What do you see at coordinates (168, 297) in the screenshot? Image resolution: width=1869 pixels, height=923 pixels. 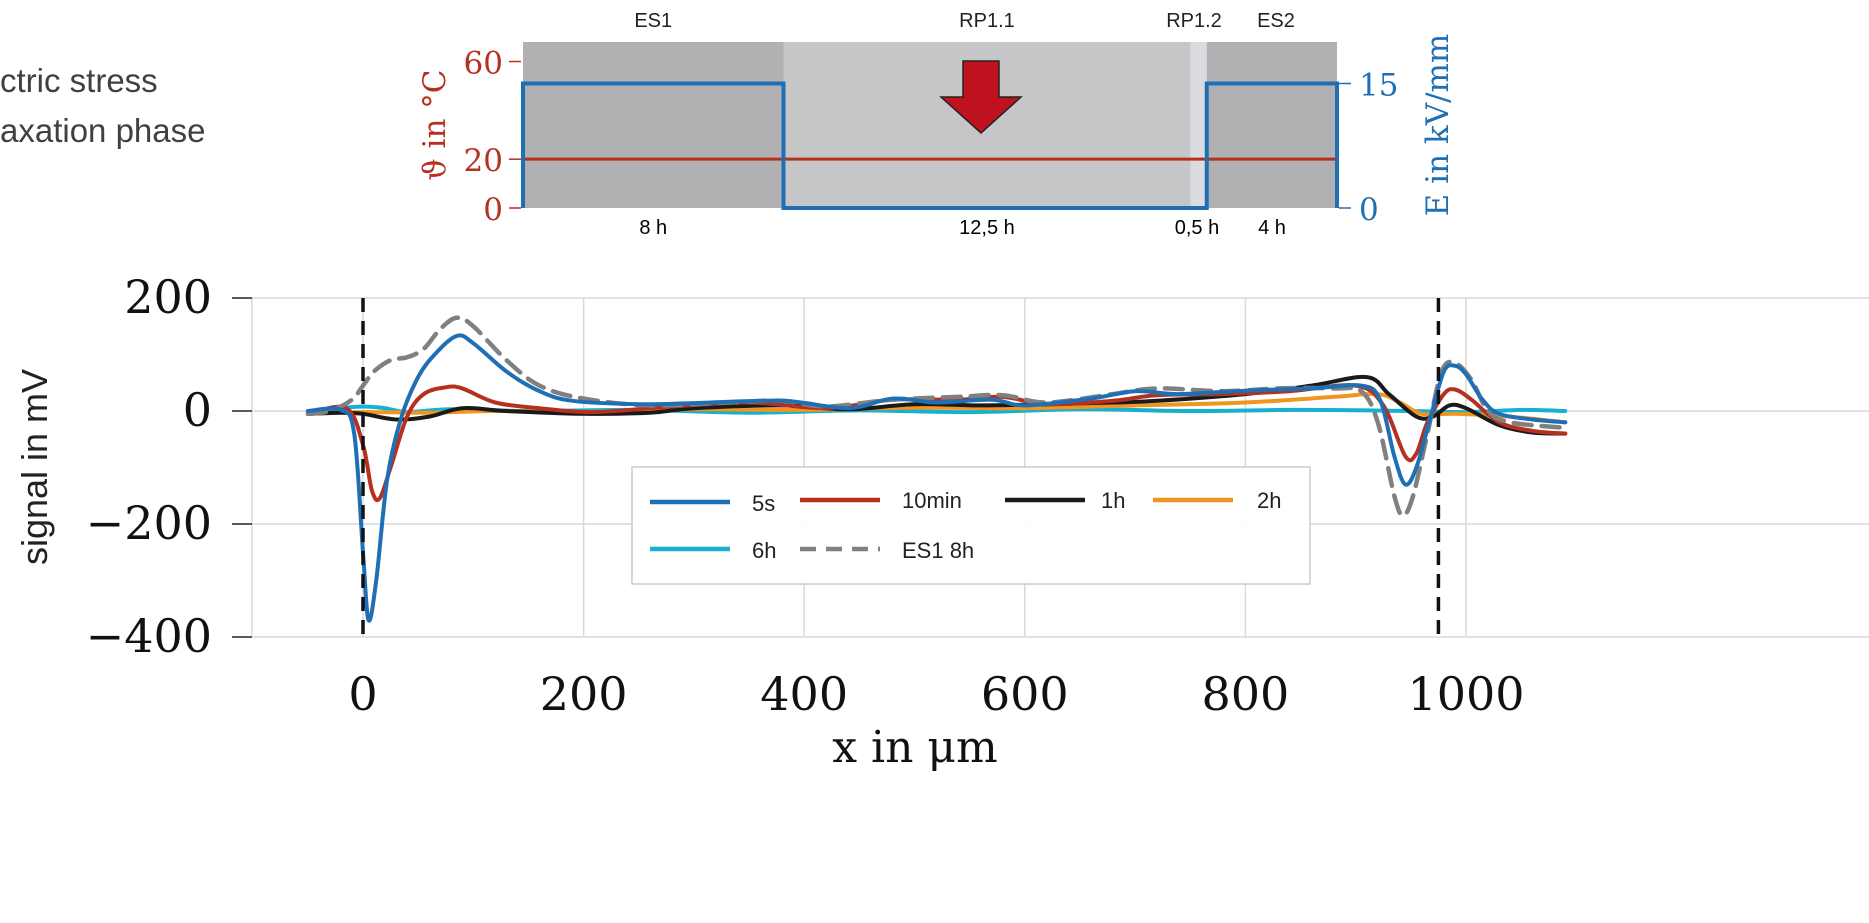 I see `y-tick-label: 200` at bounding box center [168, 297].